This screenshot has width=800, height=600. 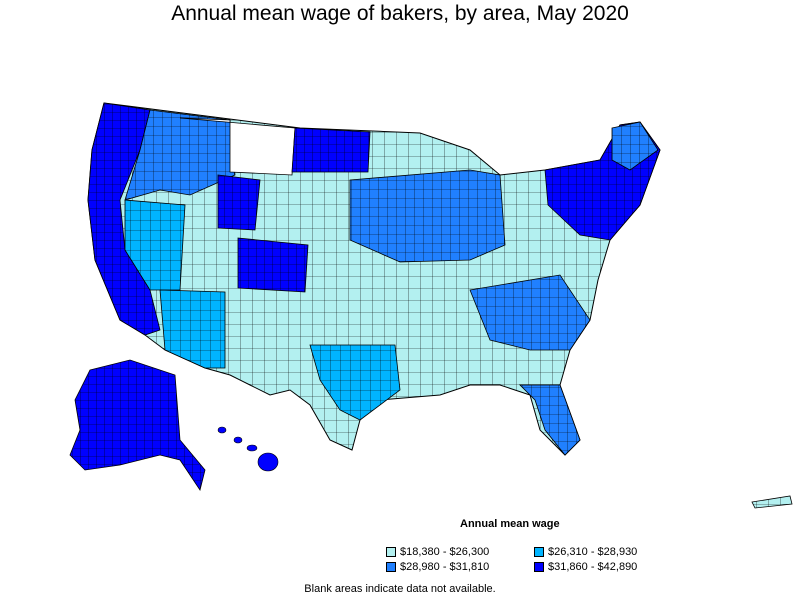 I want to click on legend-label-2: $26,310 - $28,930, so click(x=593, y=552).